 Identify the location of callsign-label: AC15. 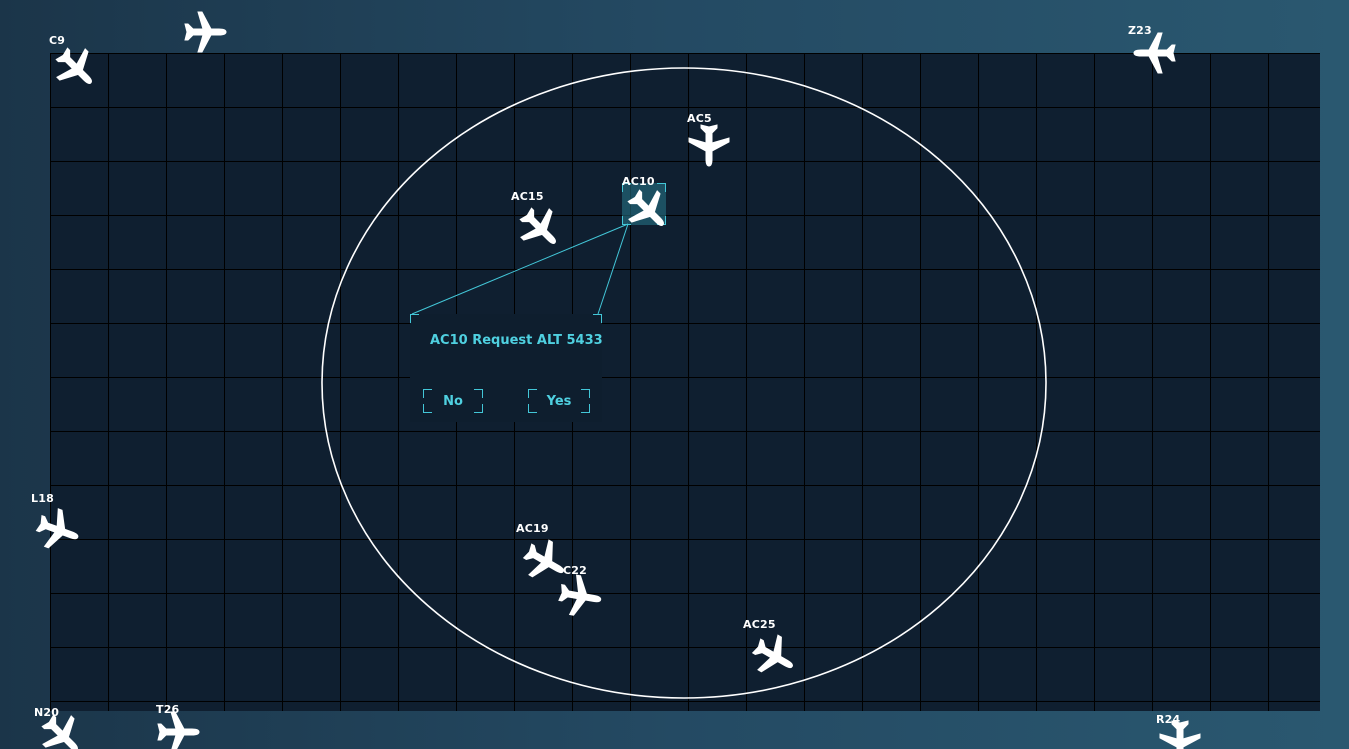
(527, 196).